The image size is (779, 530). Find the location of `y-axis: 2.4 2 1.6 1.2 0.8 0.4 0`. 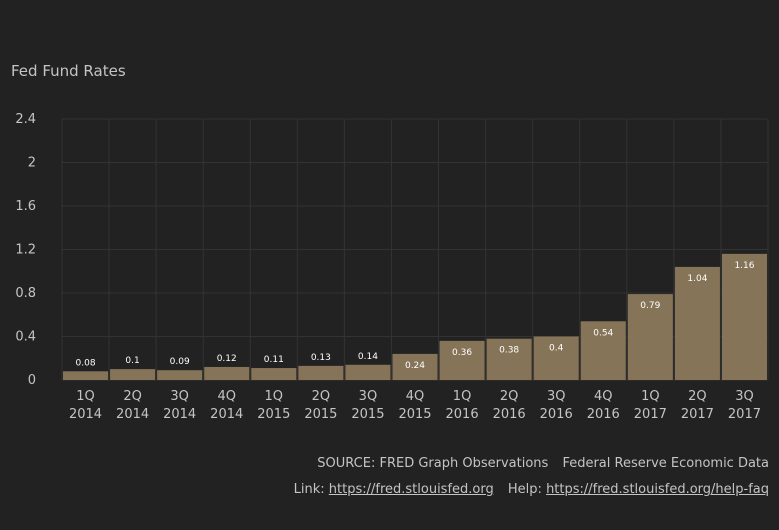

y-axis: 2.4 2 1.6 1.2 0.8 0.4 0 is located at coordinates (25, 250).